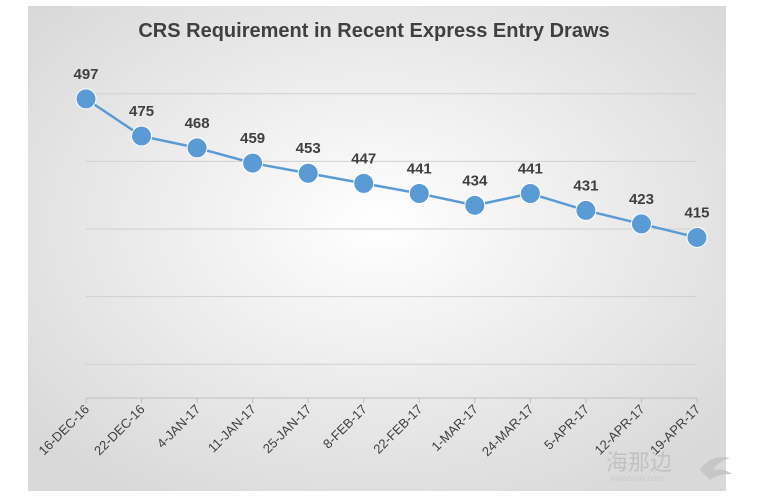 The image size is (764, 497). What do you see at coordinates (363, 158) in the screenshot?
I see `data-label: 447` at bounding box center [363, 158].